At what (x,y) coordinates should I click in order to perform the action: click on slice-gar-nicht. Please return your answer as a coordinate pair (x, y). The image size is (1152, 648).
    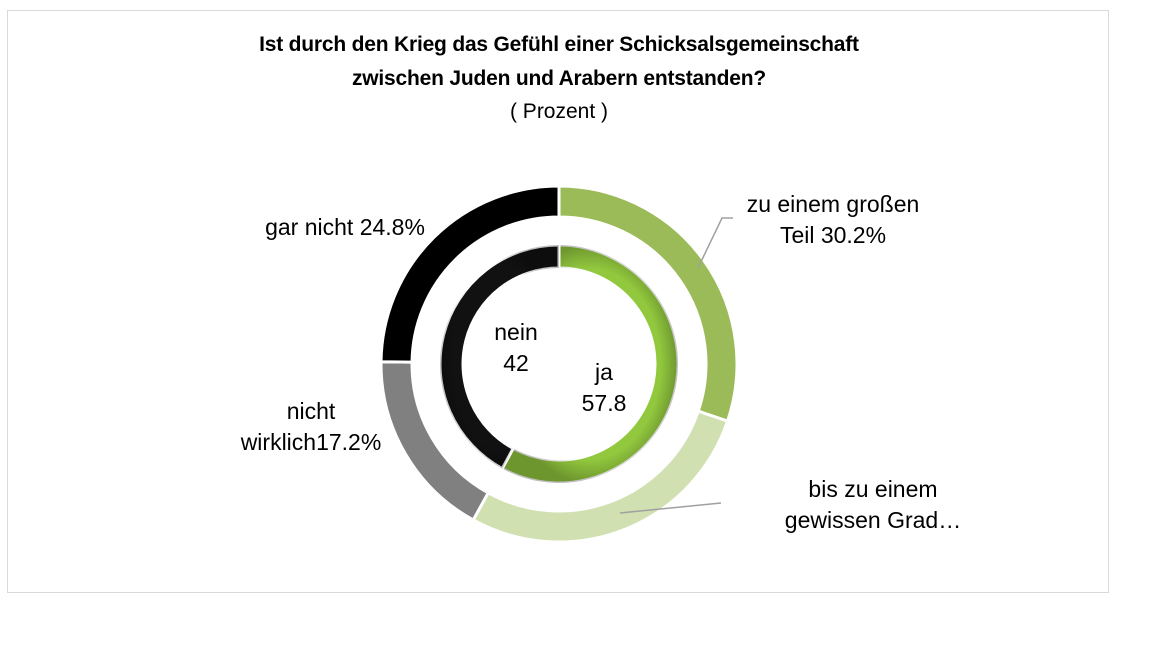
    Looking at the image, I should click on (470, 274).